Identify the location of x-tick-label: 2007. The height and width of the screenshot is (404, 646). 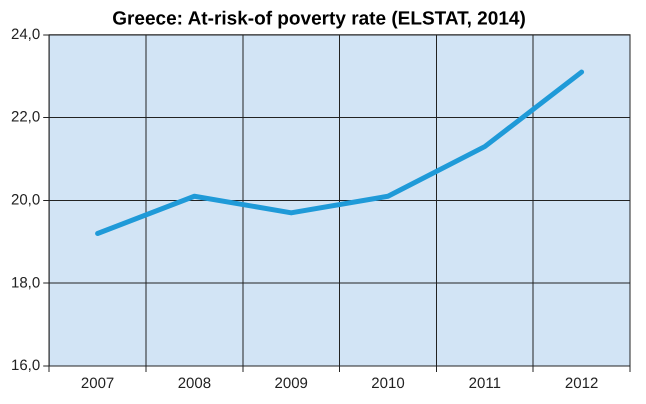
(97, 383).